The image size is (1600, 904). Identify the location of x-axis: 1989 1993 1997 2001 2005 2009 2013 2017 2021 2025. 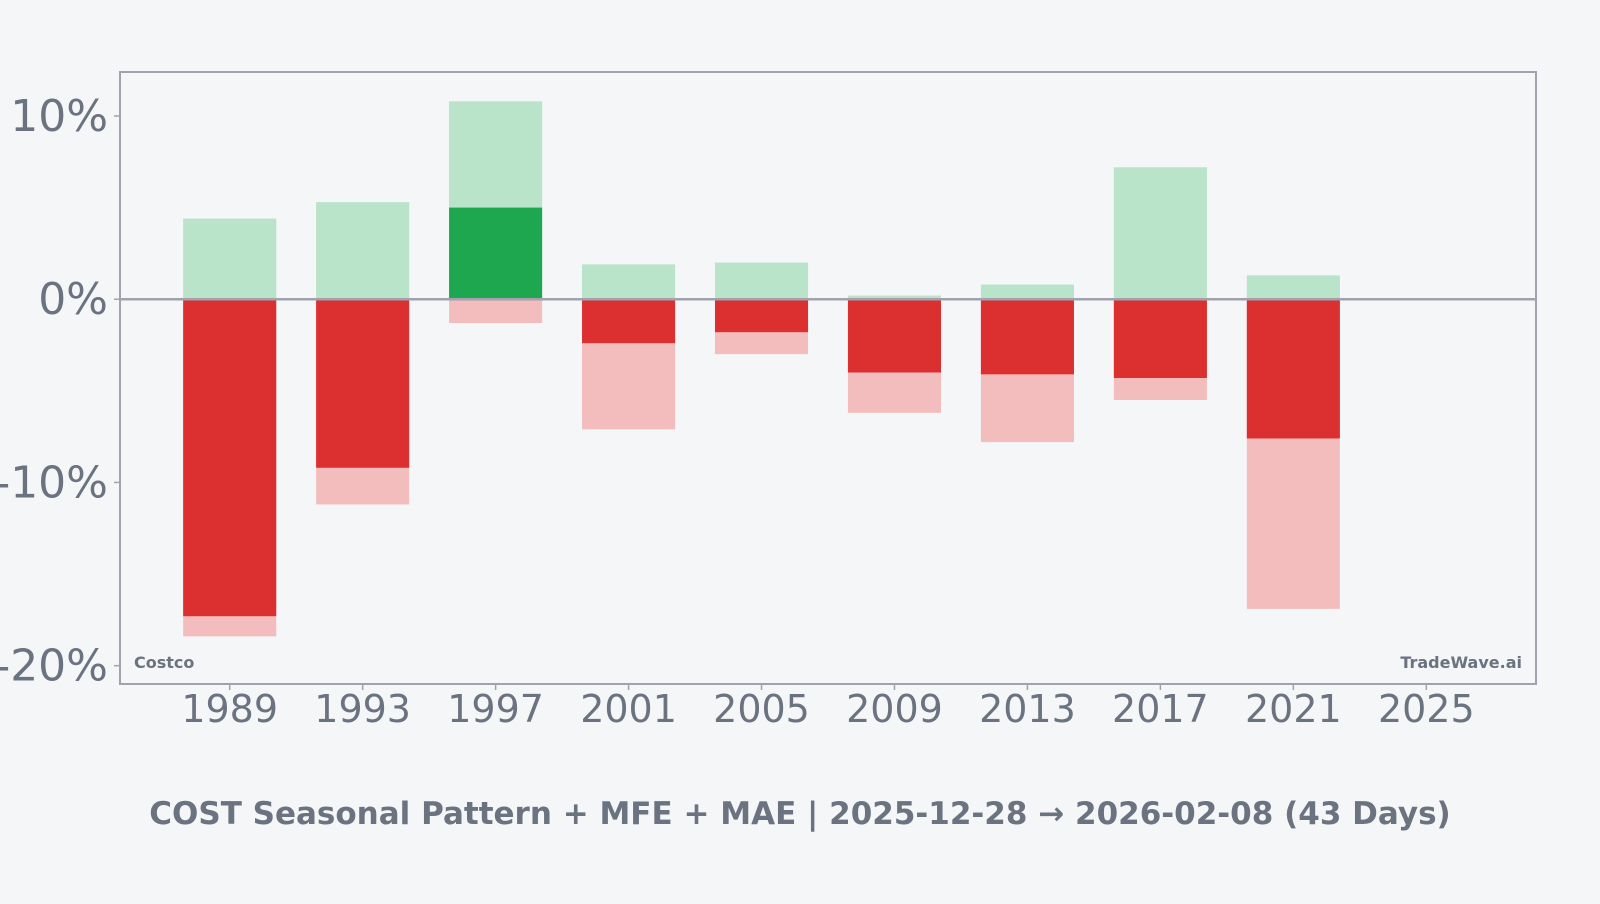
(828, 707).